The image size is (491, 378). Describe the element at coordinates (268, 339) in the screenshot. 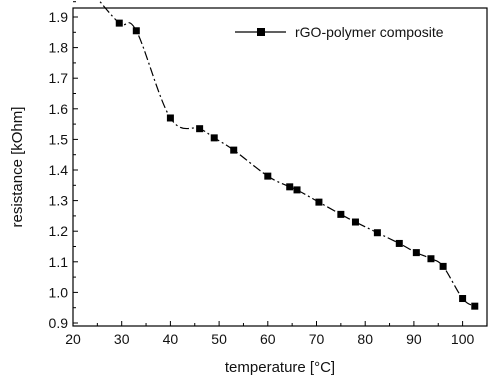

I see `x-tick-label: 60` at that location.